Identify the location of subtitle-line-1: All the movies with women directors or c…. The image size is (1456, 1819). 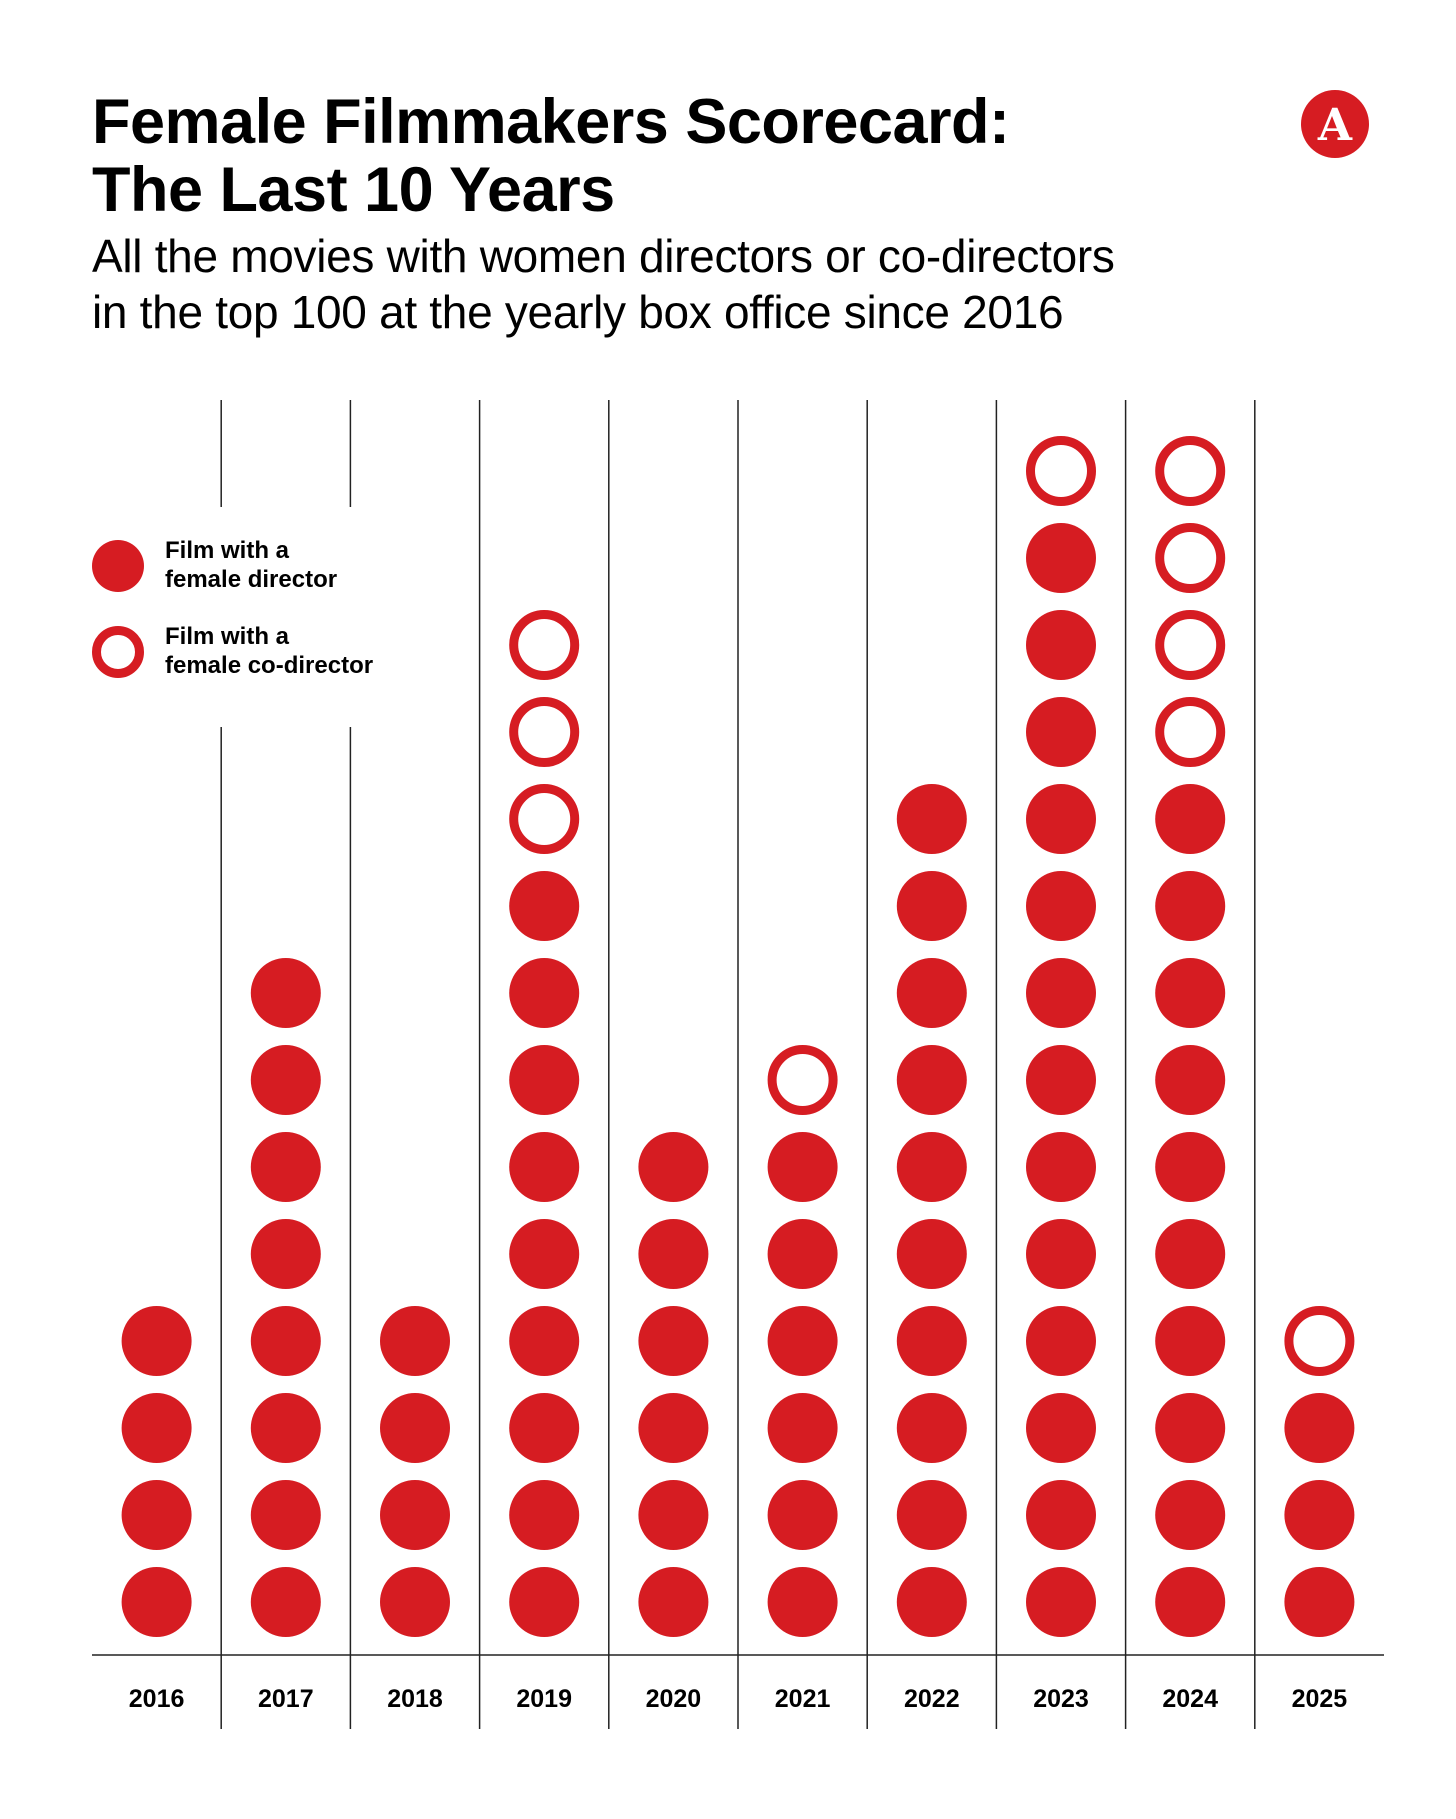
(603, 256).